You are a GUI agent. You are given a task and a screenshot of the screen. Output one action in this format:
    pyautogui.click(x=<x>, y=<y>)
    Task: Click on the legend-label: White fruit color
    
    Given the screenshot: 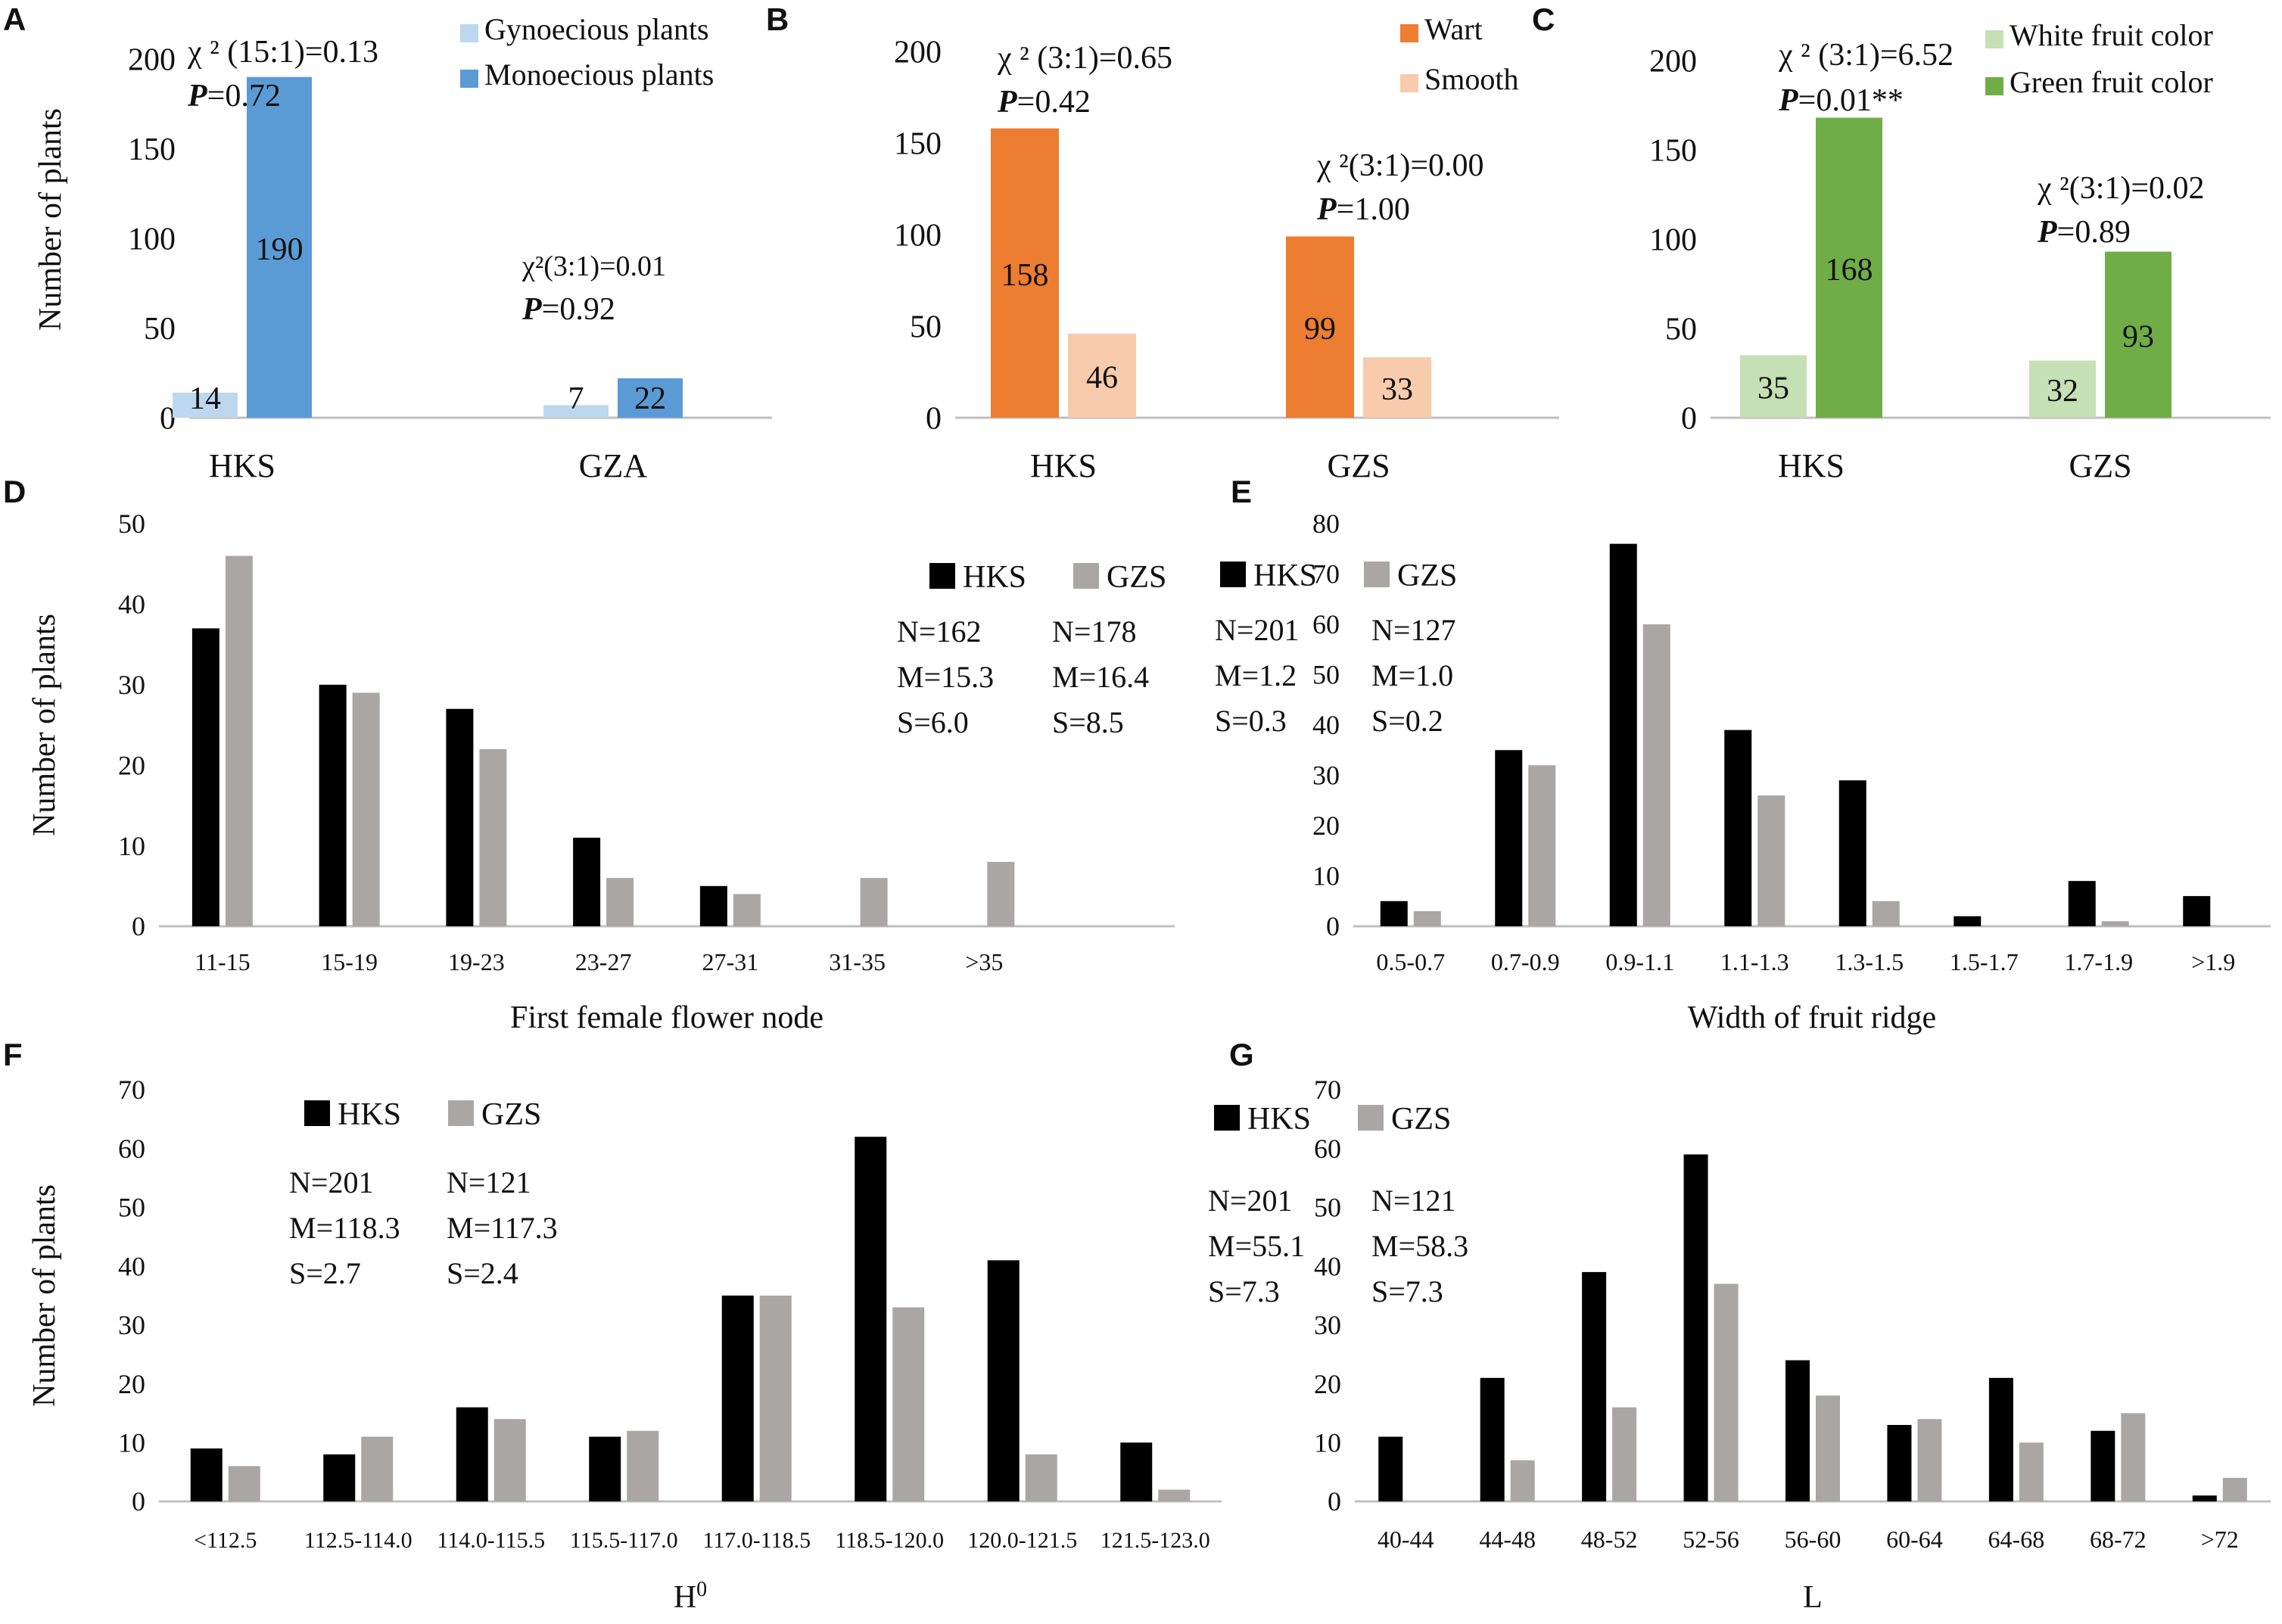 What is the action you would take?
    pyautogui.click(x=2111, y=35)
    